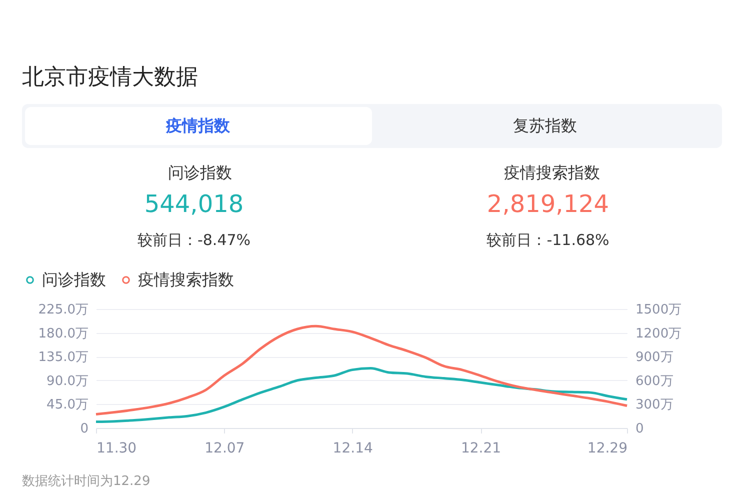  I want to click on x-tick-label: 12.21, so click(481, 448).